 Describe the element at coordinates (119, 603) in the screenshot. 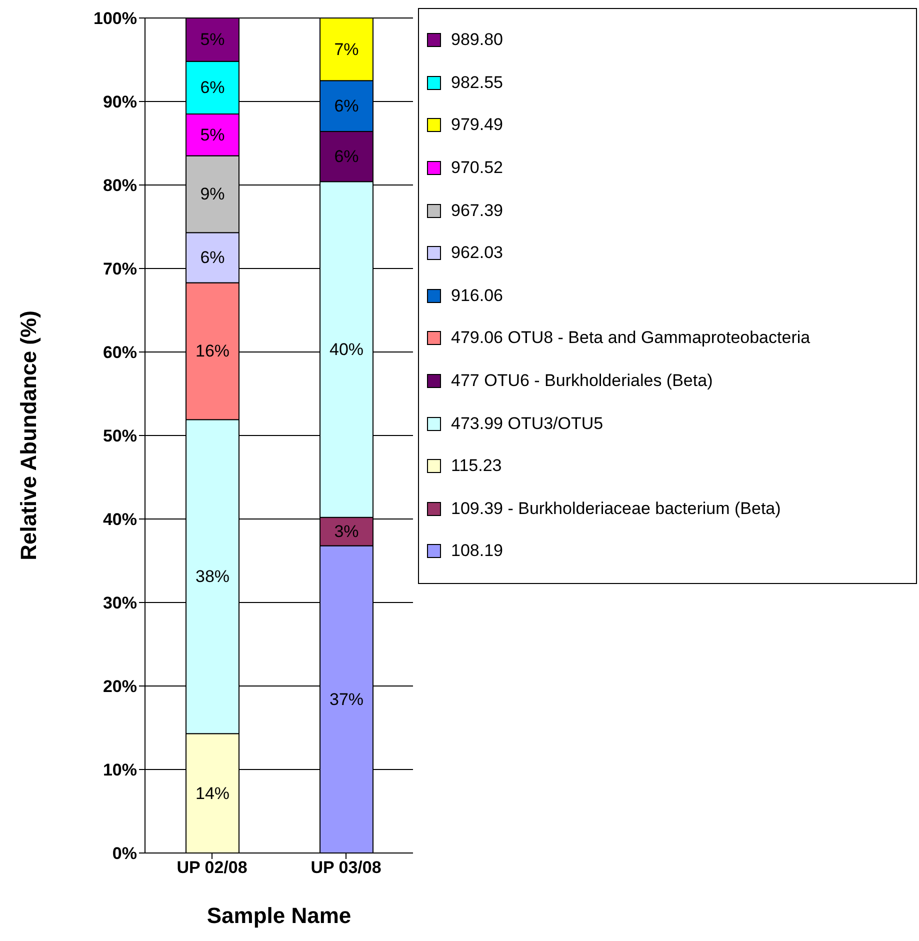

I see `y-tick-label: 30%` at that location.